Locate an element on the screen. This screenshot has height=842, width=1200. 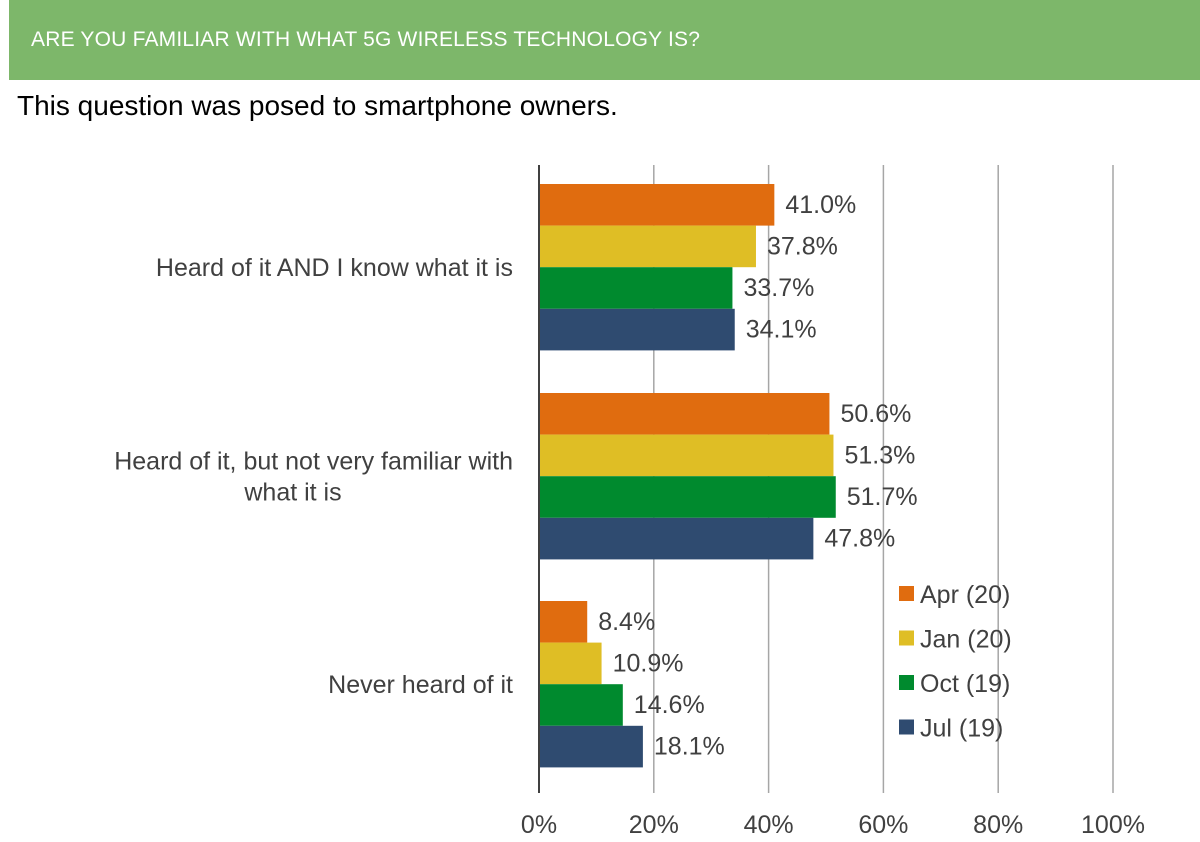
x-tick-label: 0% is located at coordinates (539, 825).